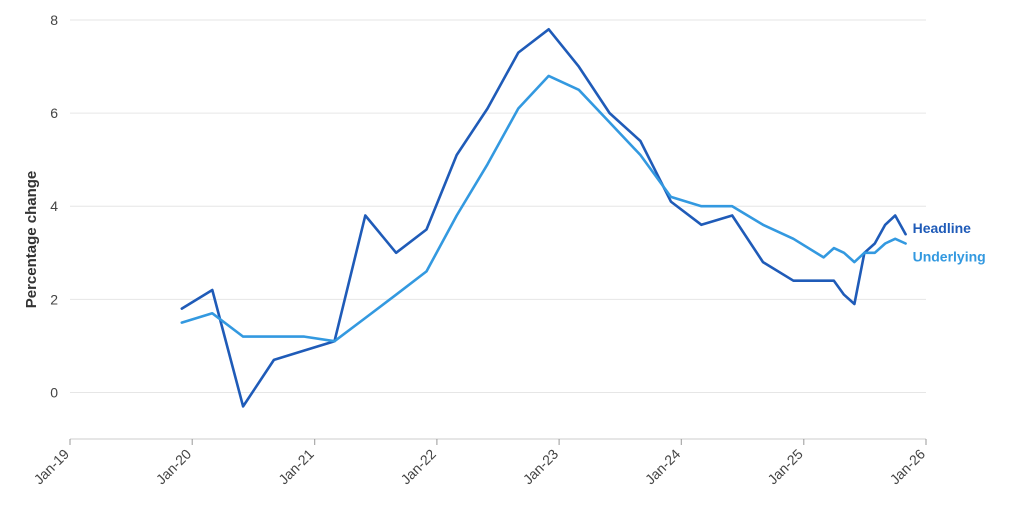 The height and width of the screenshot is (510, 1020). Describe the element at coordinates (785, 467) in the screenshot. I see `x-tick-label: Jan-25` at that location.